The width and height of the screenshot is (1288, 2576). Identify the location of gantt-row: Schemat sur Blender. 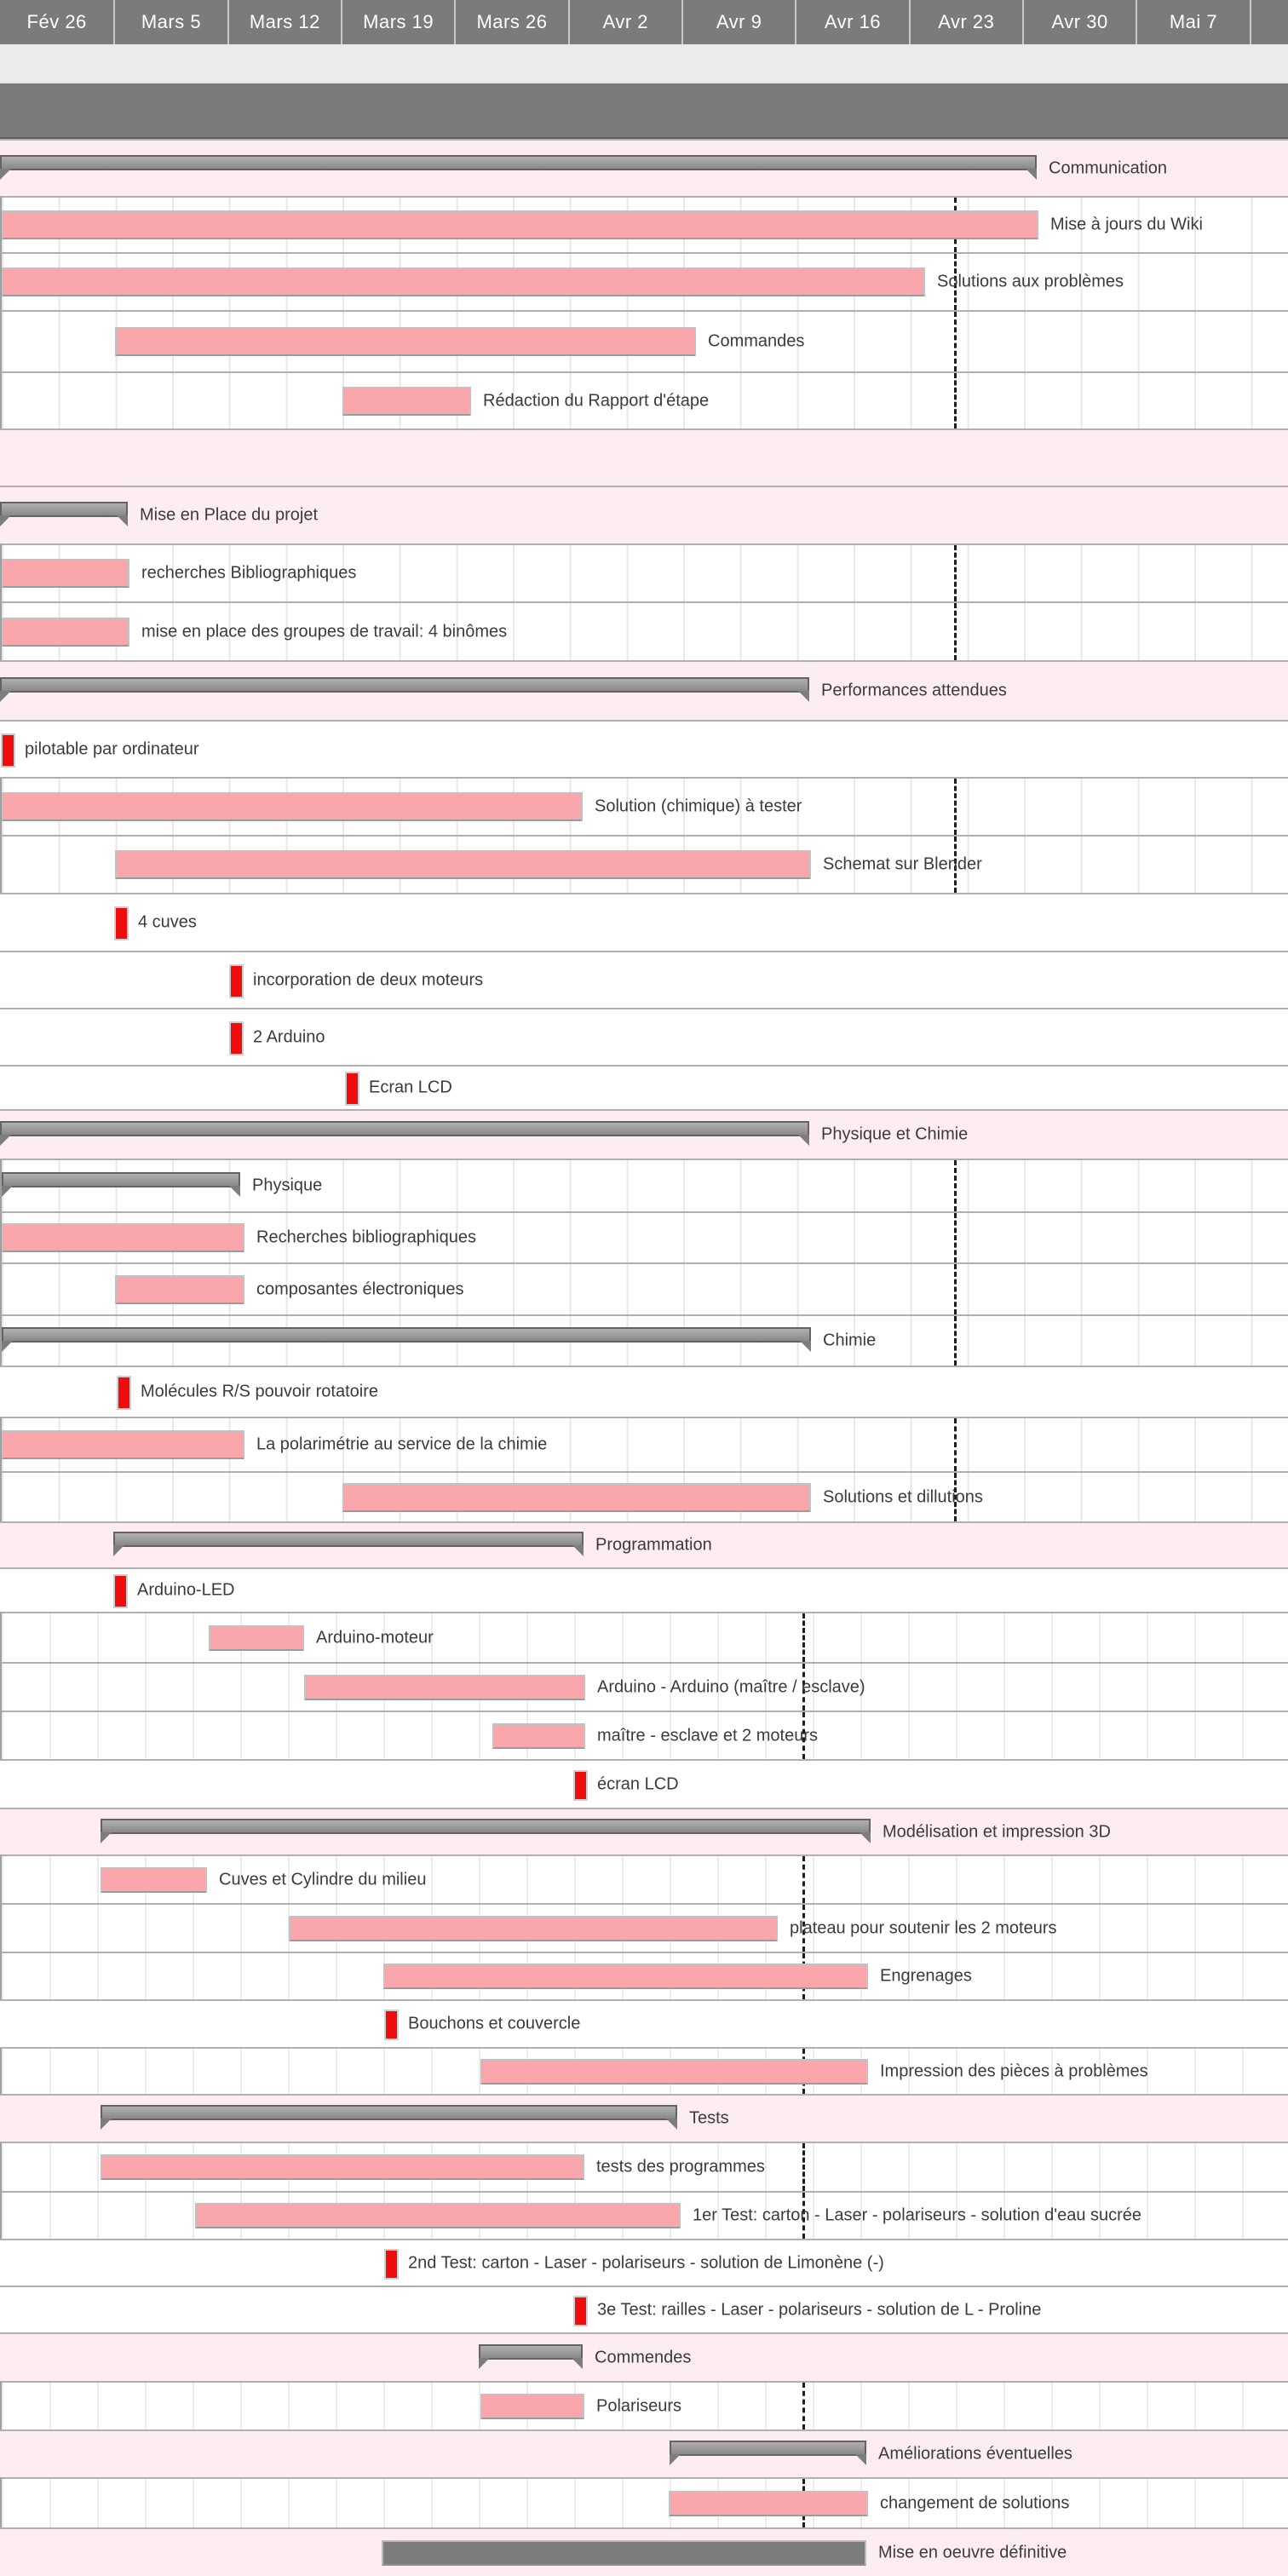
(644, 864).